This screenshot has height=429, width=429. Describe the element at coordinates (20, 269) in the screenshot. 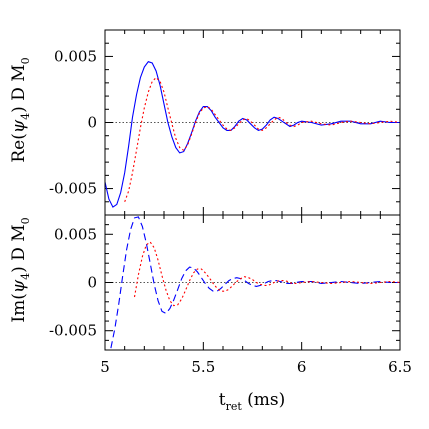

I see `bottom-ylabel: Im(ψ4) D M0` at that location.